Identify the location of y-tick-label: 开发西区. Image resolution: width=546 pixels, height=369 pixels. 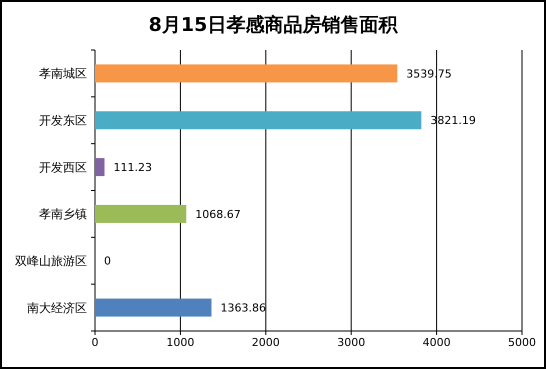
(63, 167).